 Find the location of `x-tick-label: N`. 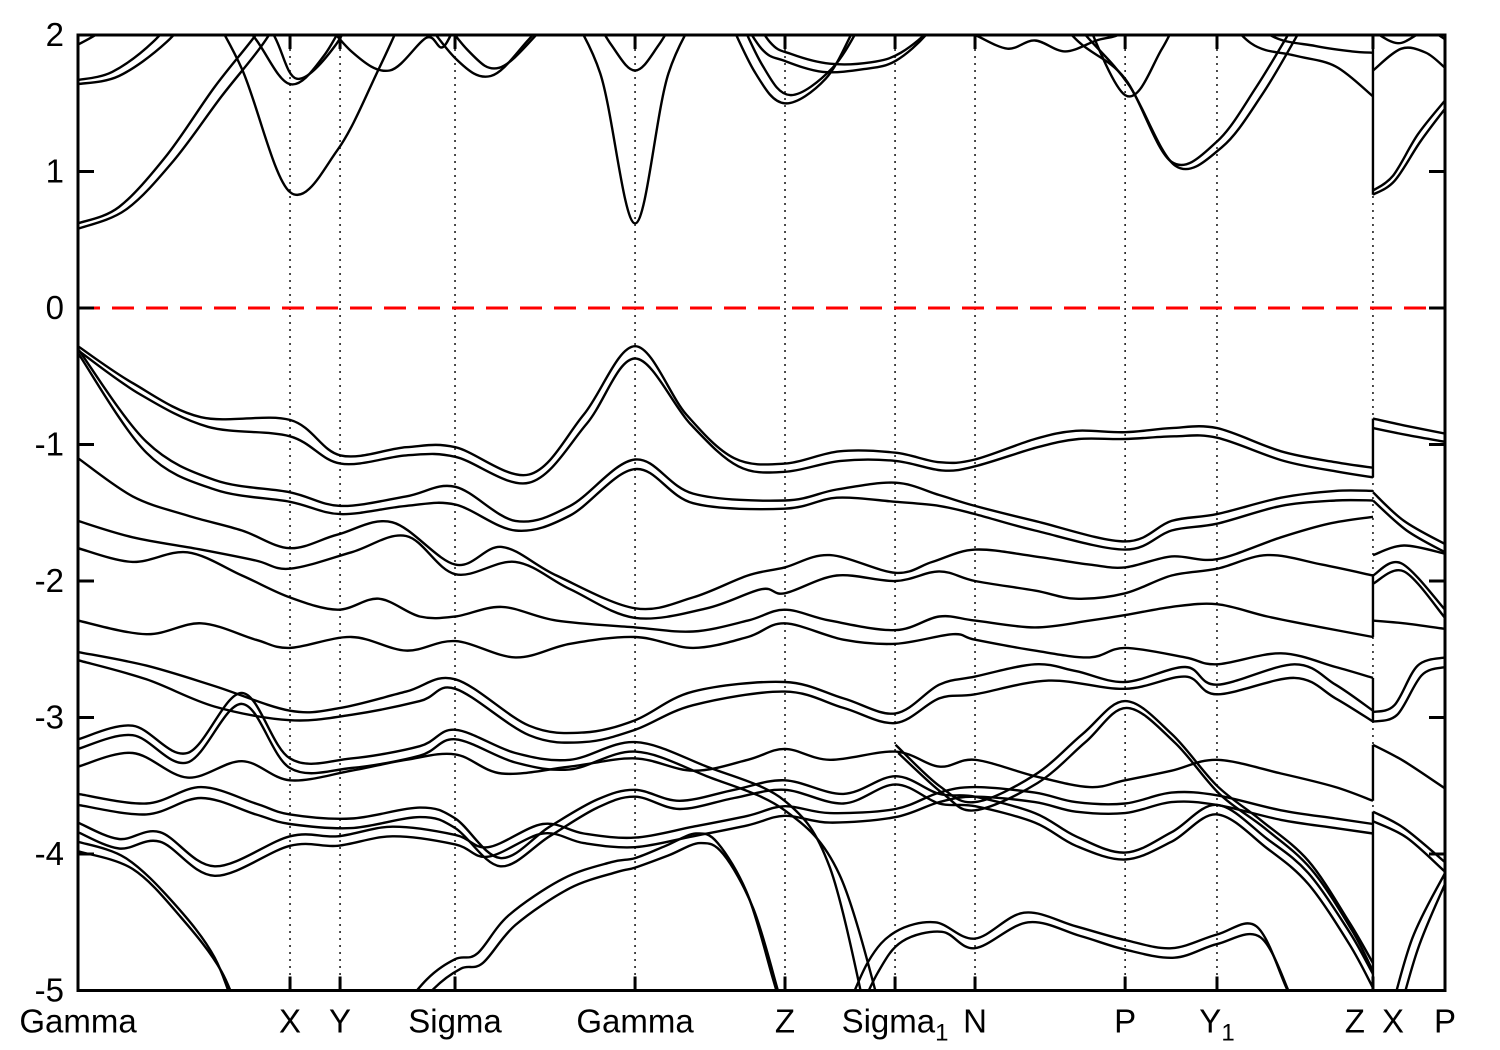

x-tick-label: N is located at coordinates (975, 1021).